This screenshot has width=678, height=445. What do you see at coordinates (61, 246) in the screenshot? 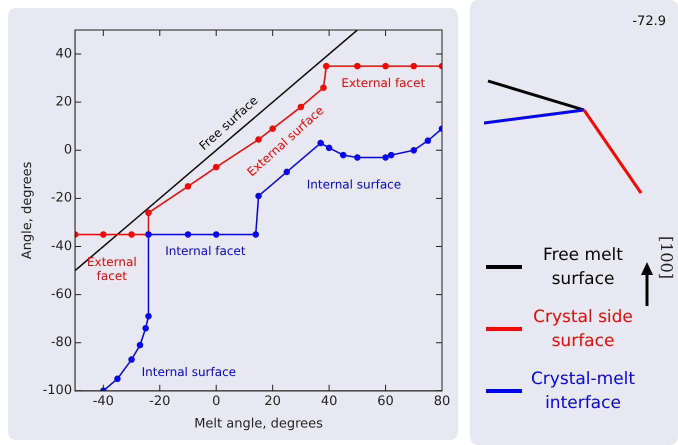
I see `y-tick-label: -40` at bounding box center [61, 246].